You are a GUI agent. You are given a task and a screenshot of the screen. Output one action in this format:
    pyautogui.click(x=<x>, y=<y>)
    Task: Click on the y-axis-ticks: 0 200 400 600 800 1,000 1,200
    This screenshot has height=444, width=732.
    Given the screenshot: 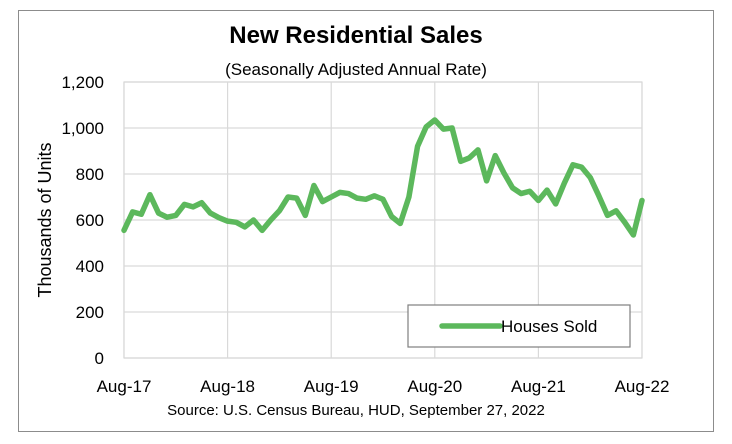 What is the action you would take?
    pyautogui.click(x=82, y=220)
    